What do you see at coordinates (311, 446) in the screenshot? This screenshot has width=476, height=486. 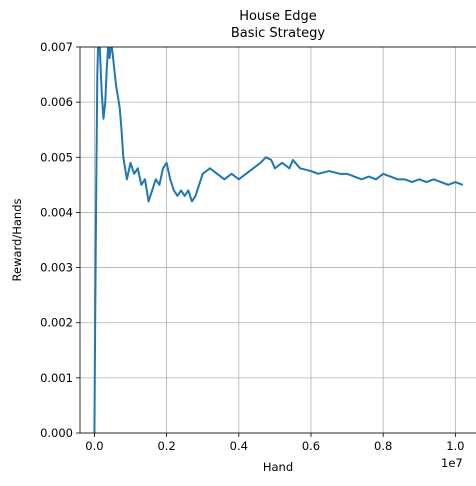 I see `x-tick-label: 0.6` at bounding box center [311, 446].